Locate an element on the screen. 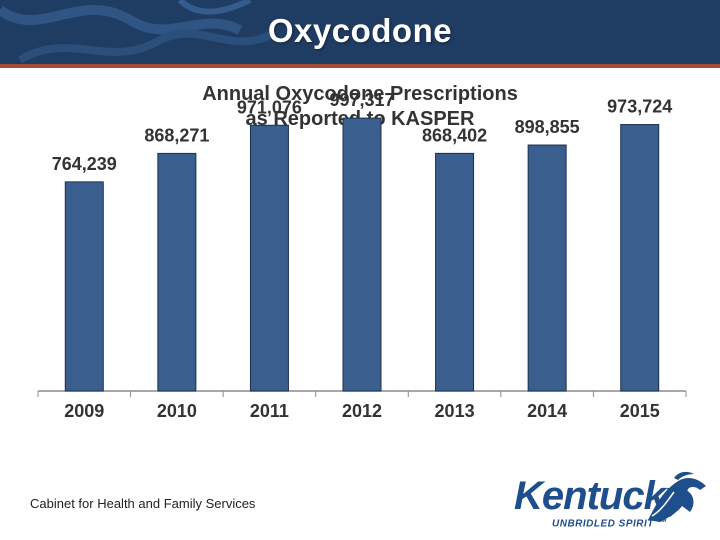 The image size is (720, 540). bar-2014 is located at coordinates (547, 268).